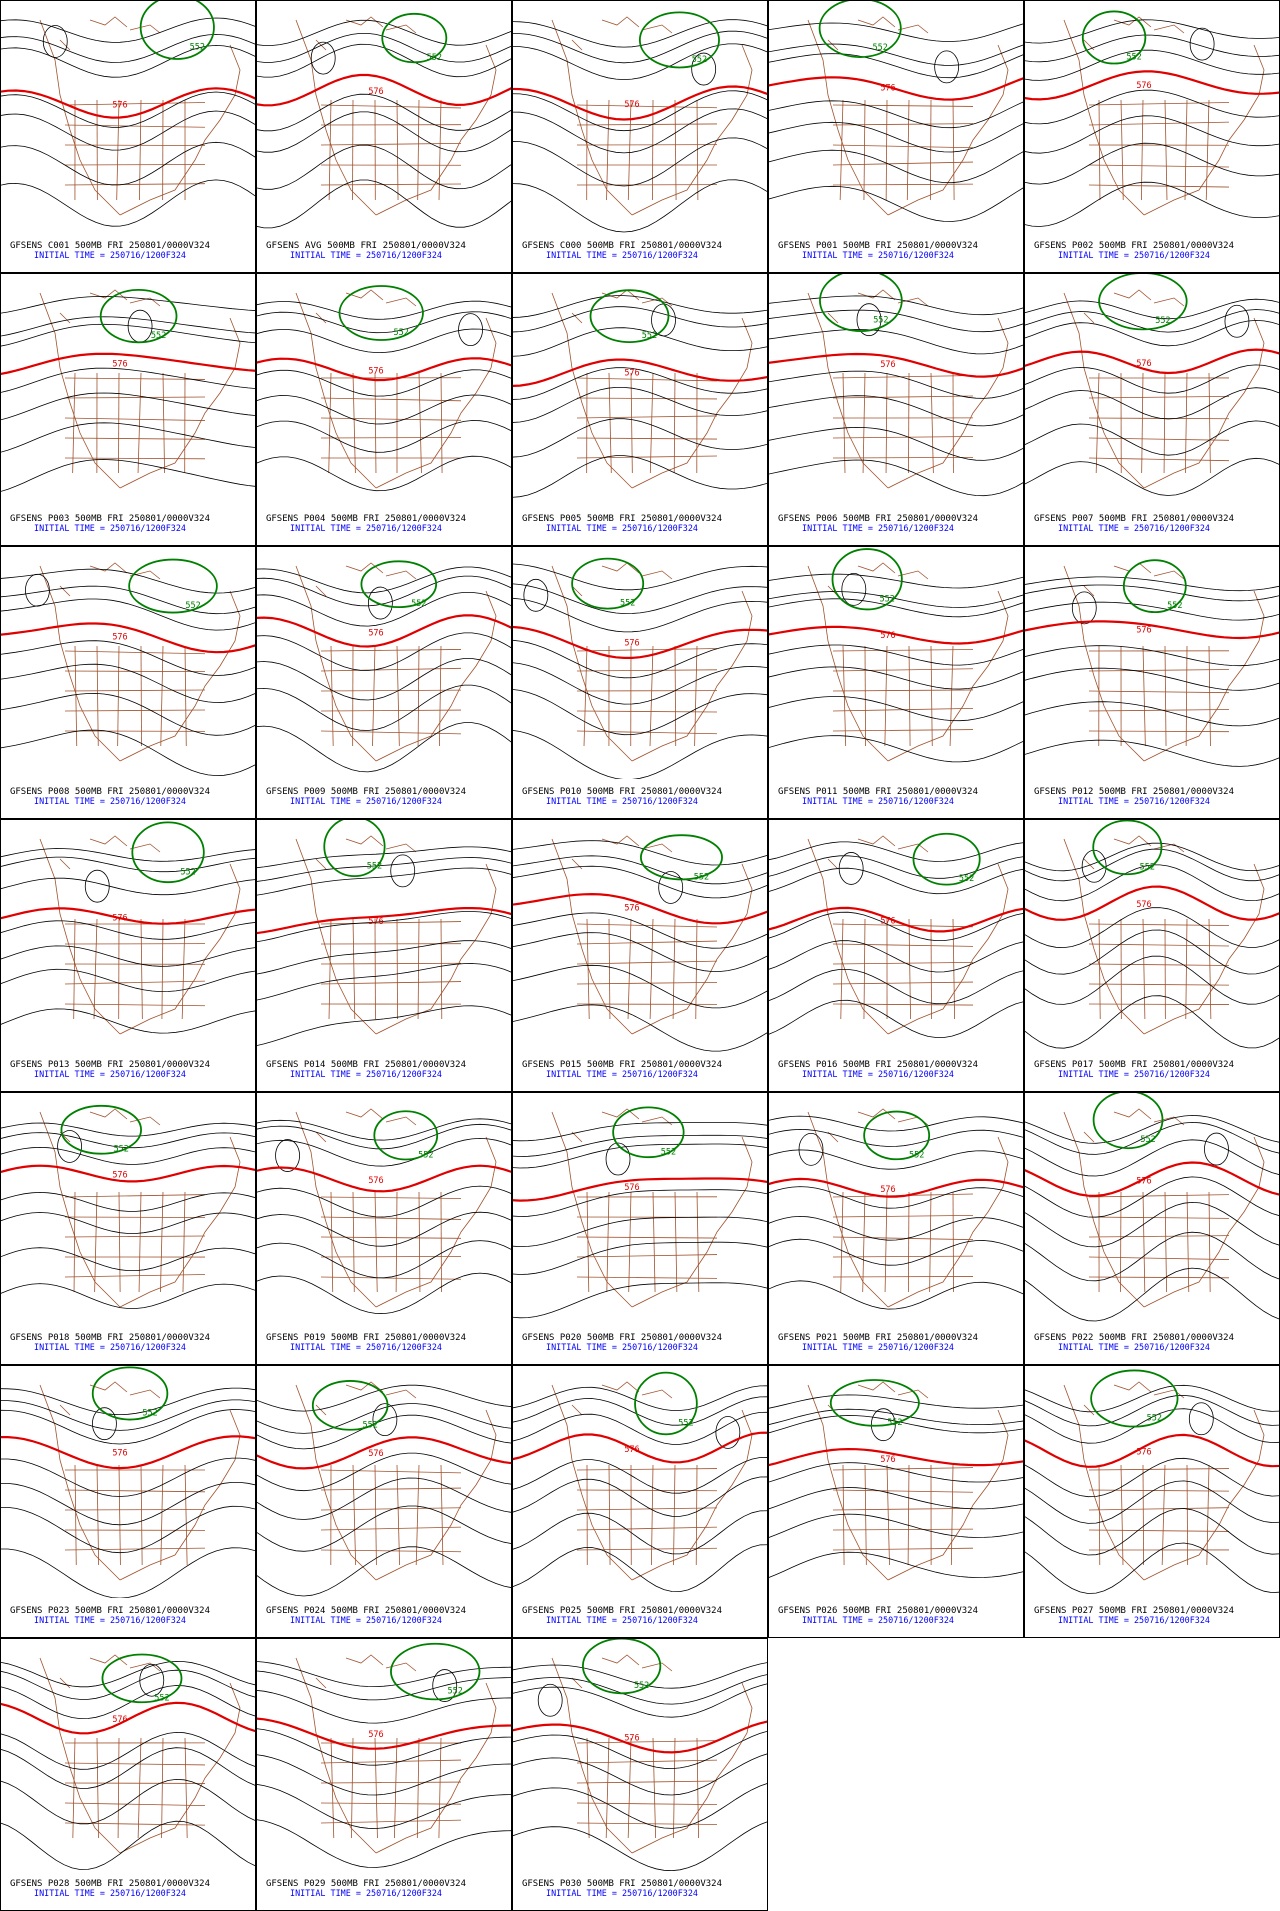 The image size is (1280, 1911). I want to click on canada-islands, so click(366, 306).